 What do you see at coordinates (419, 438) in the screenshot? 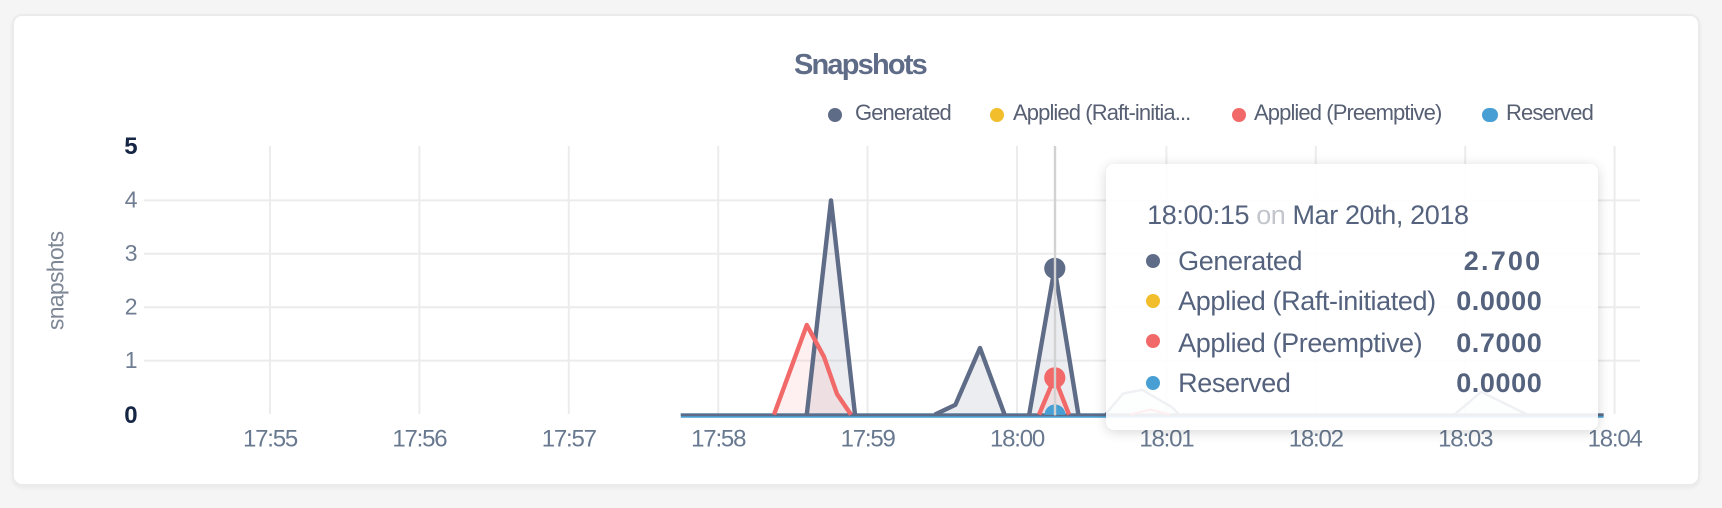
I see `svg-text: 17:56` at bounding box center [419, 438].